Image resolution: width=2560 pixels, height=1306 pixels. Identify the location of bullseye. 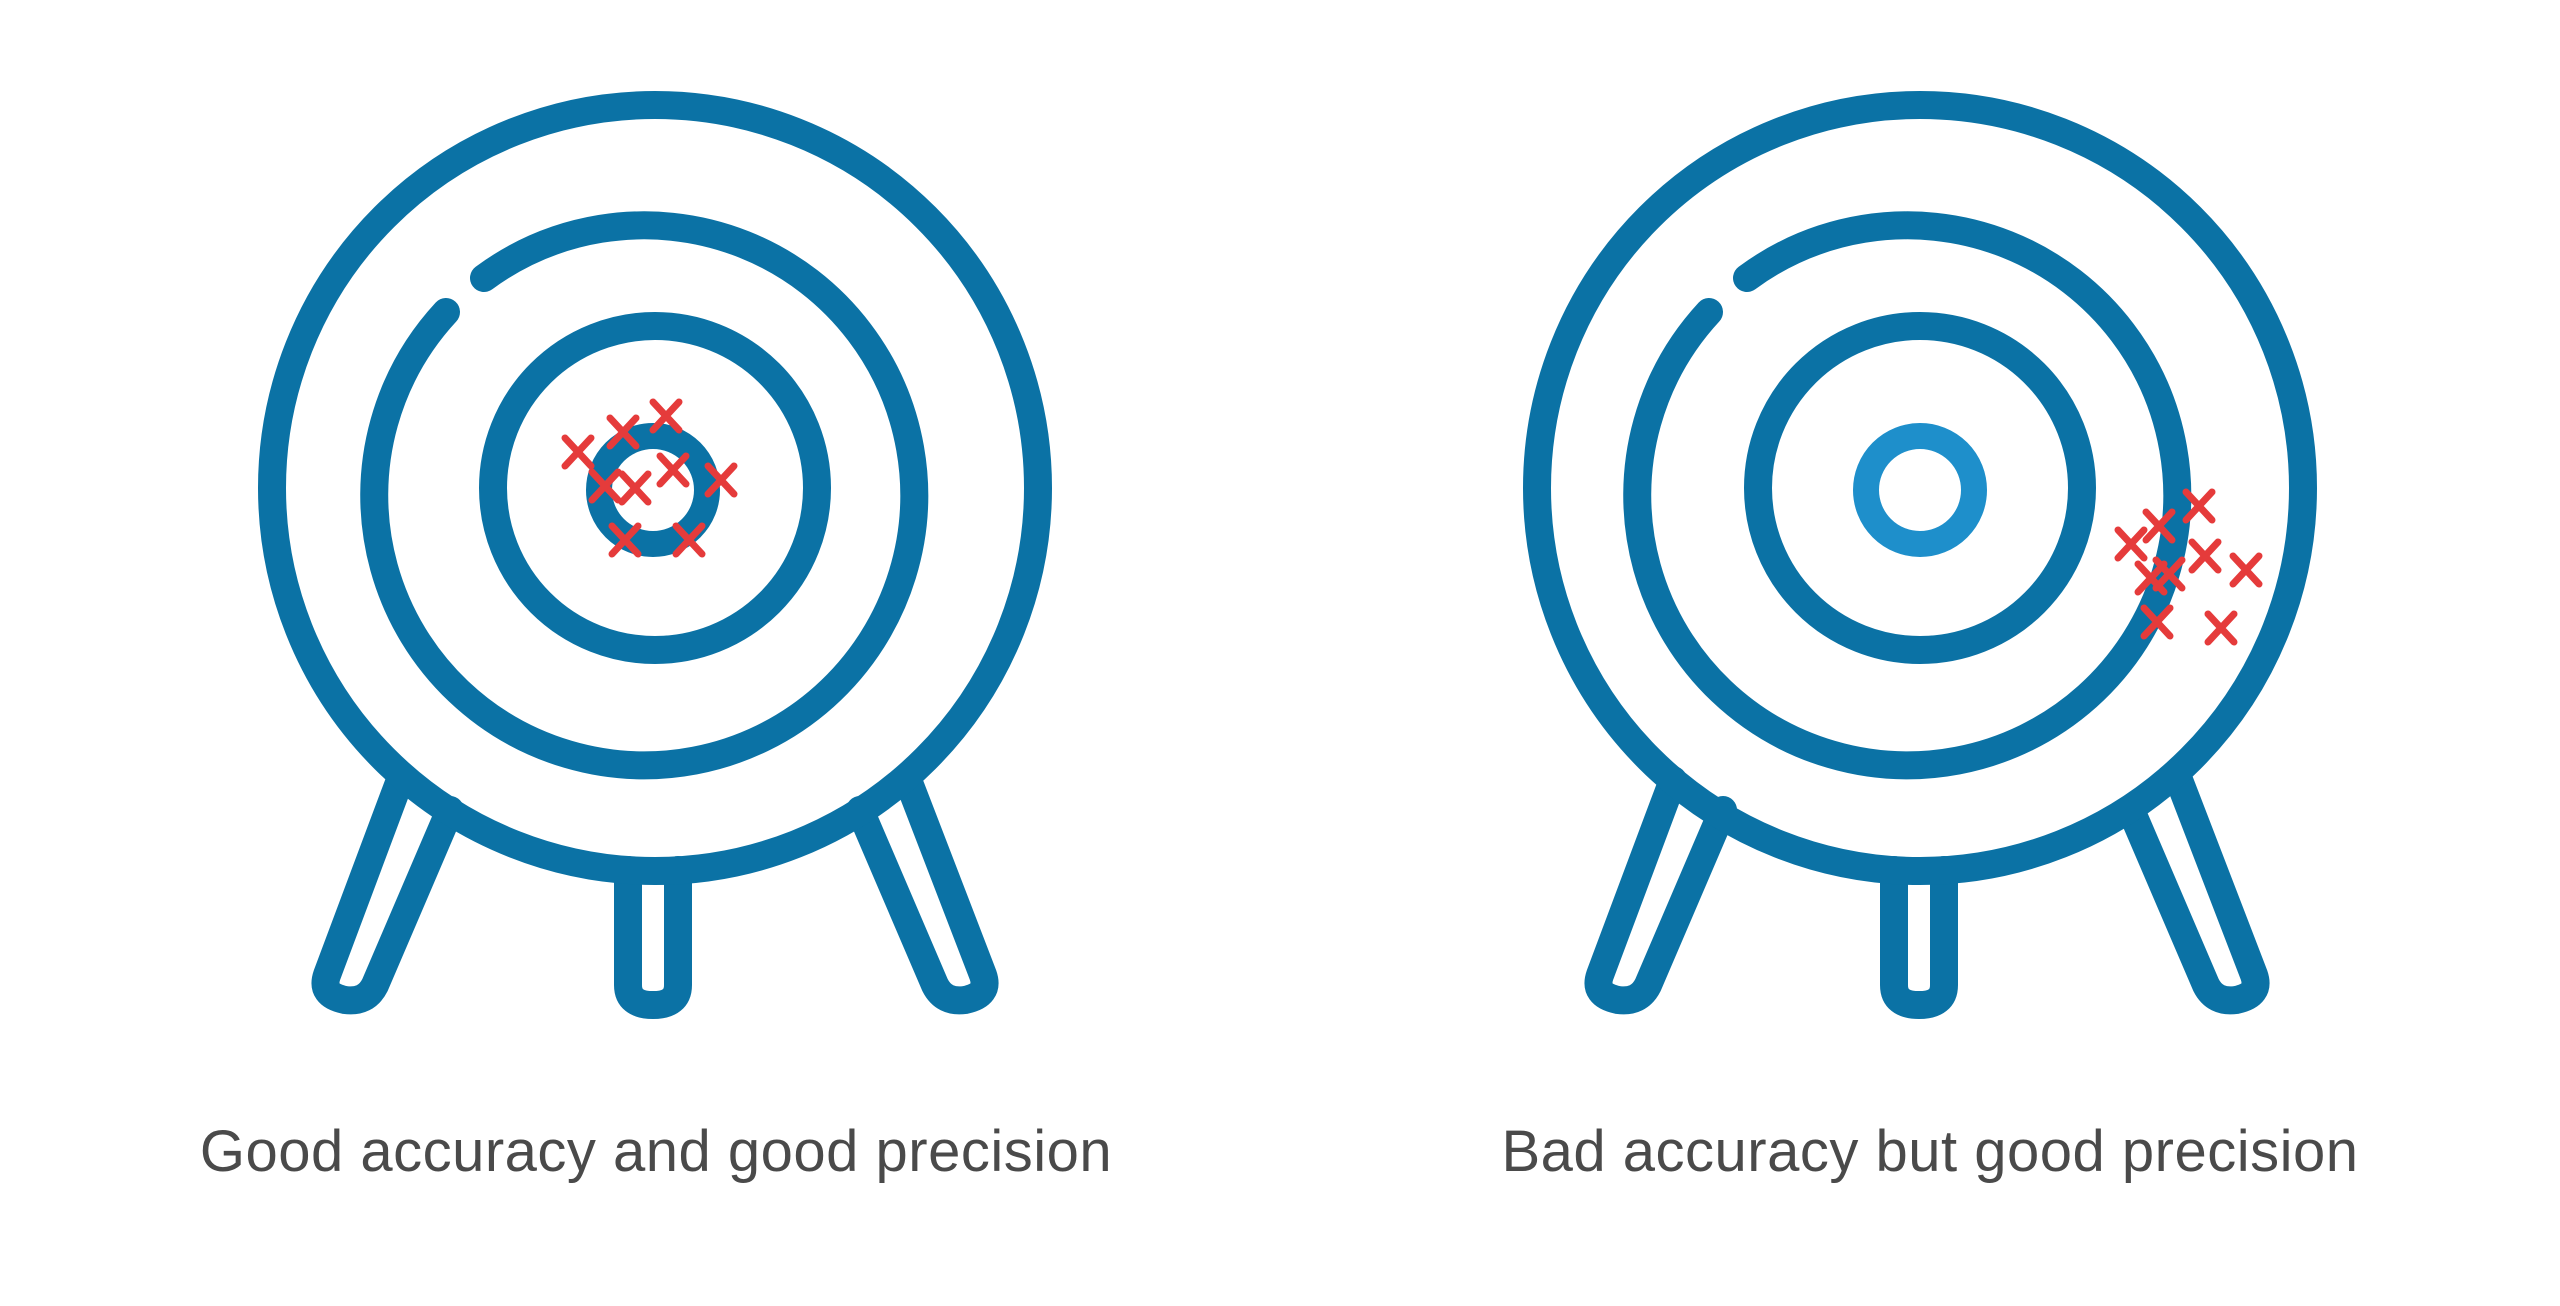
(1920, 490).